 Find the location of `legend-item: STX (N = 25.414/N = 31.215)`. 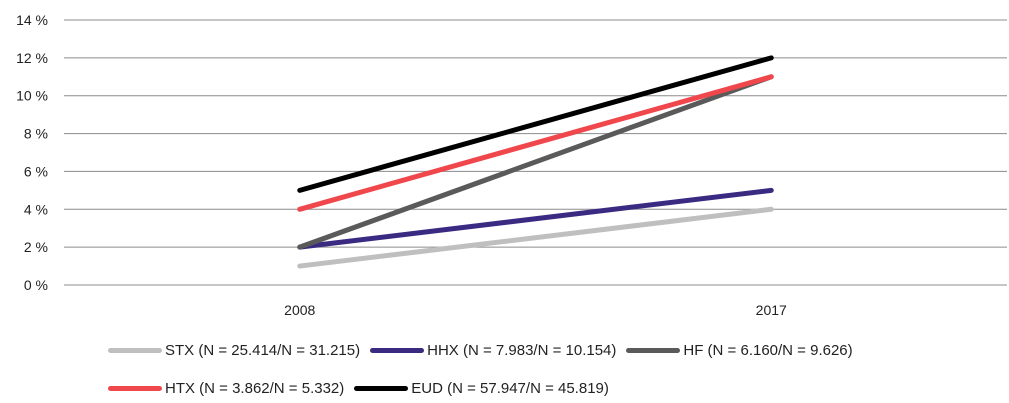

legend-item: STX (N = 25.414/N = 31.215) is located at coordinates (234, 350).